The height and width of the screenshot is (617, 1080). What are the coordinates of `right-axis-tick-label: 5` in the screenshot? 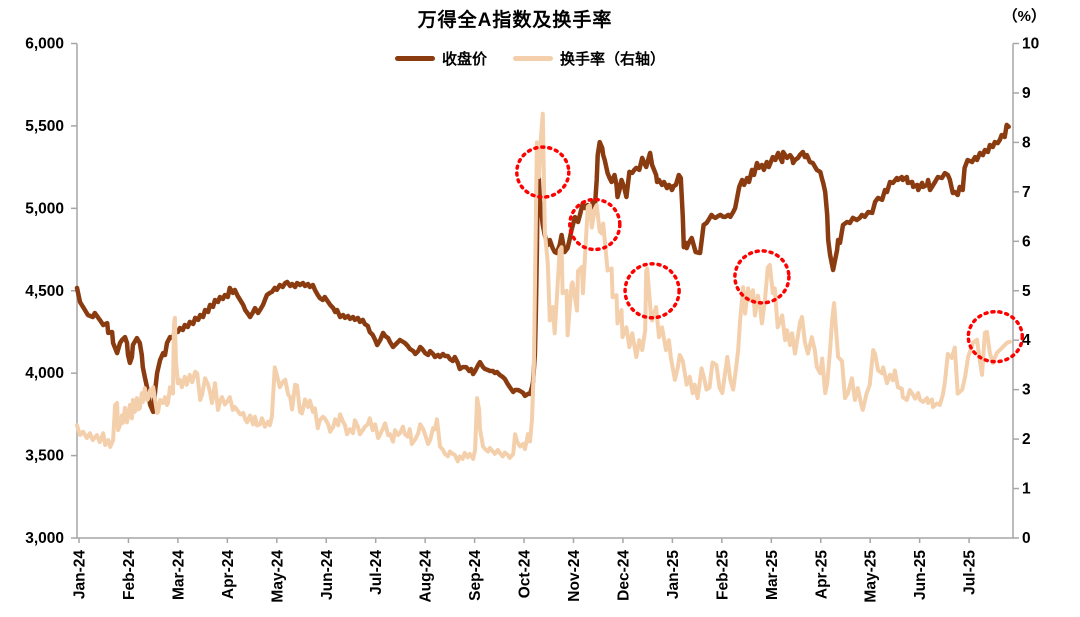 It's located at (1026, 291).